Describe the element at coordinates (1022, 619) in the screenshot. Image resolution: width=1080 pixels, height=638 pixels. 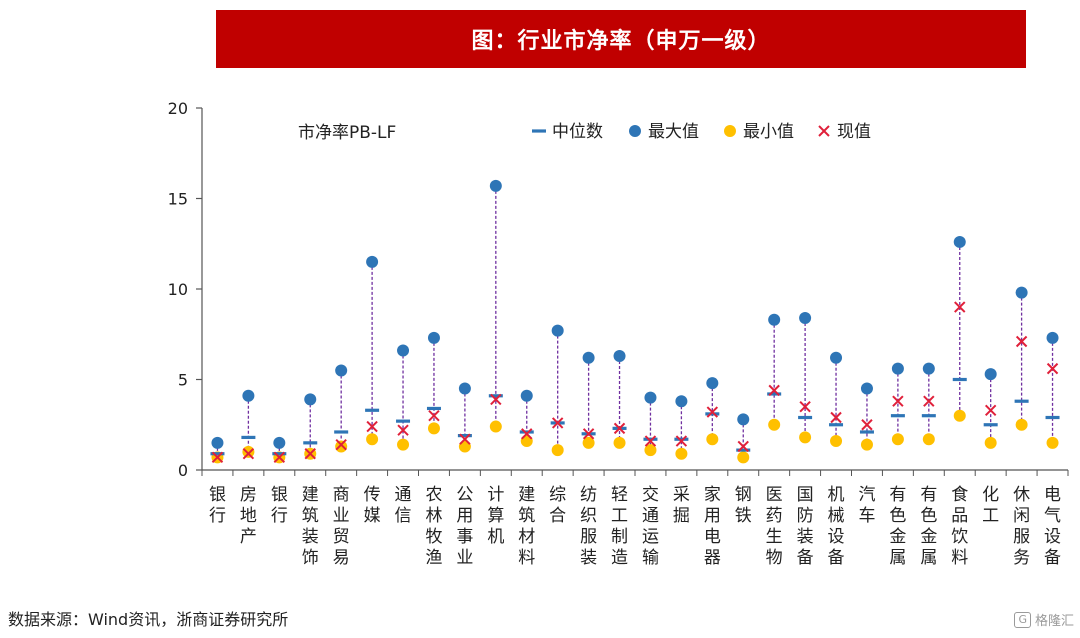
I see `watermark-logo-icon: G` at that location.